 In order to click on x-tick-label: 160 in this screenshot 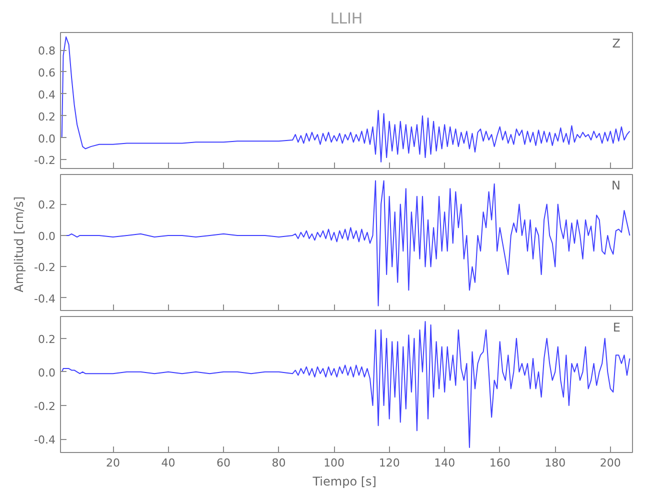, I will do `click(499, 463)`.